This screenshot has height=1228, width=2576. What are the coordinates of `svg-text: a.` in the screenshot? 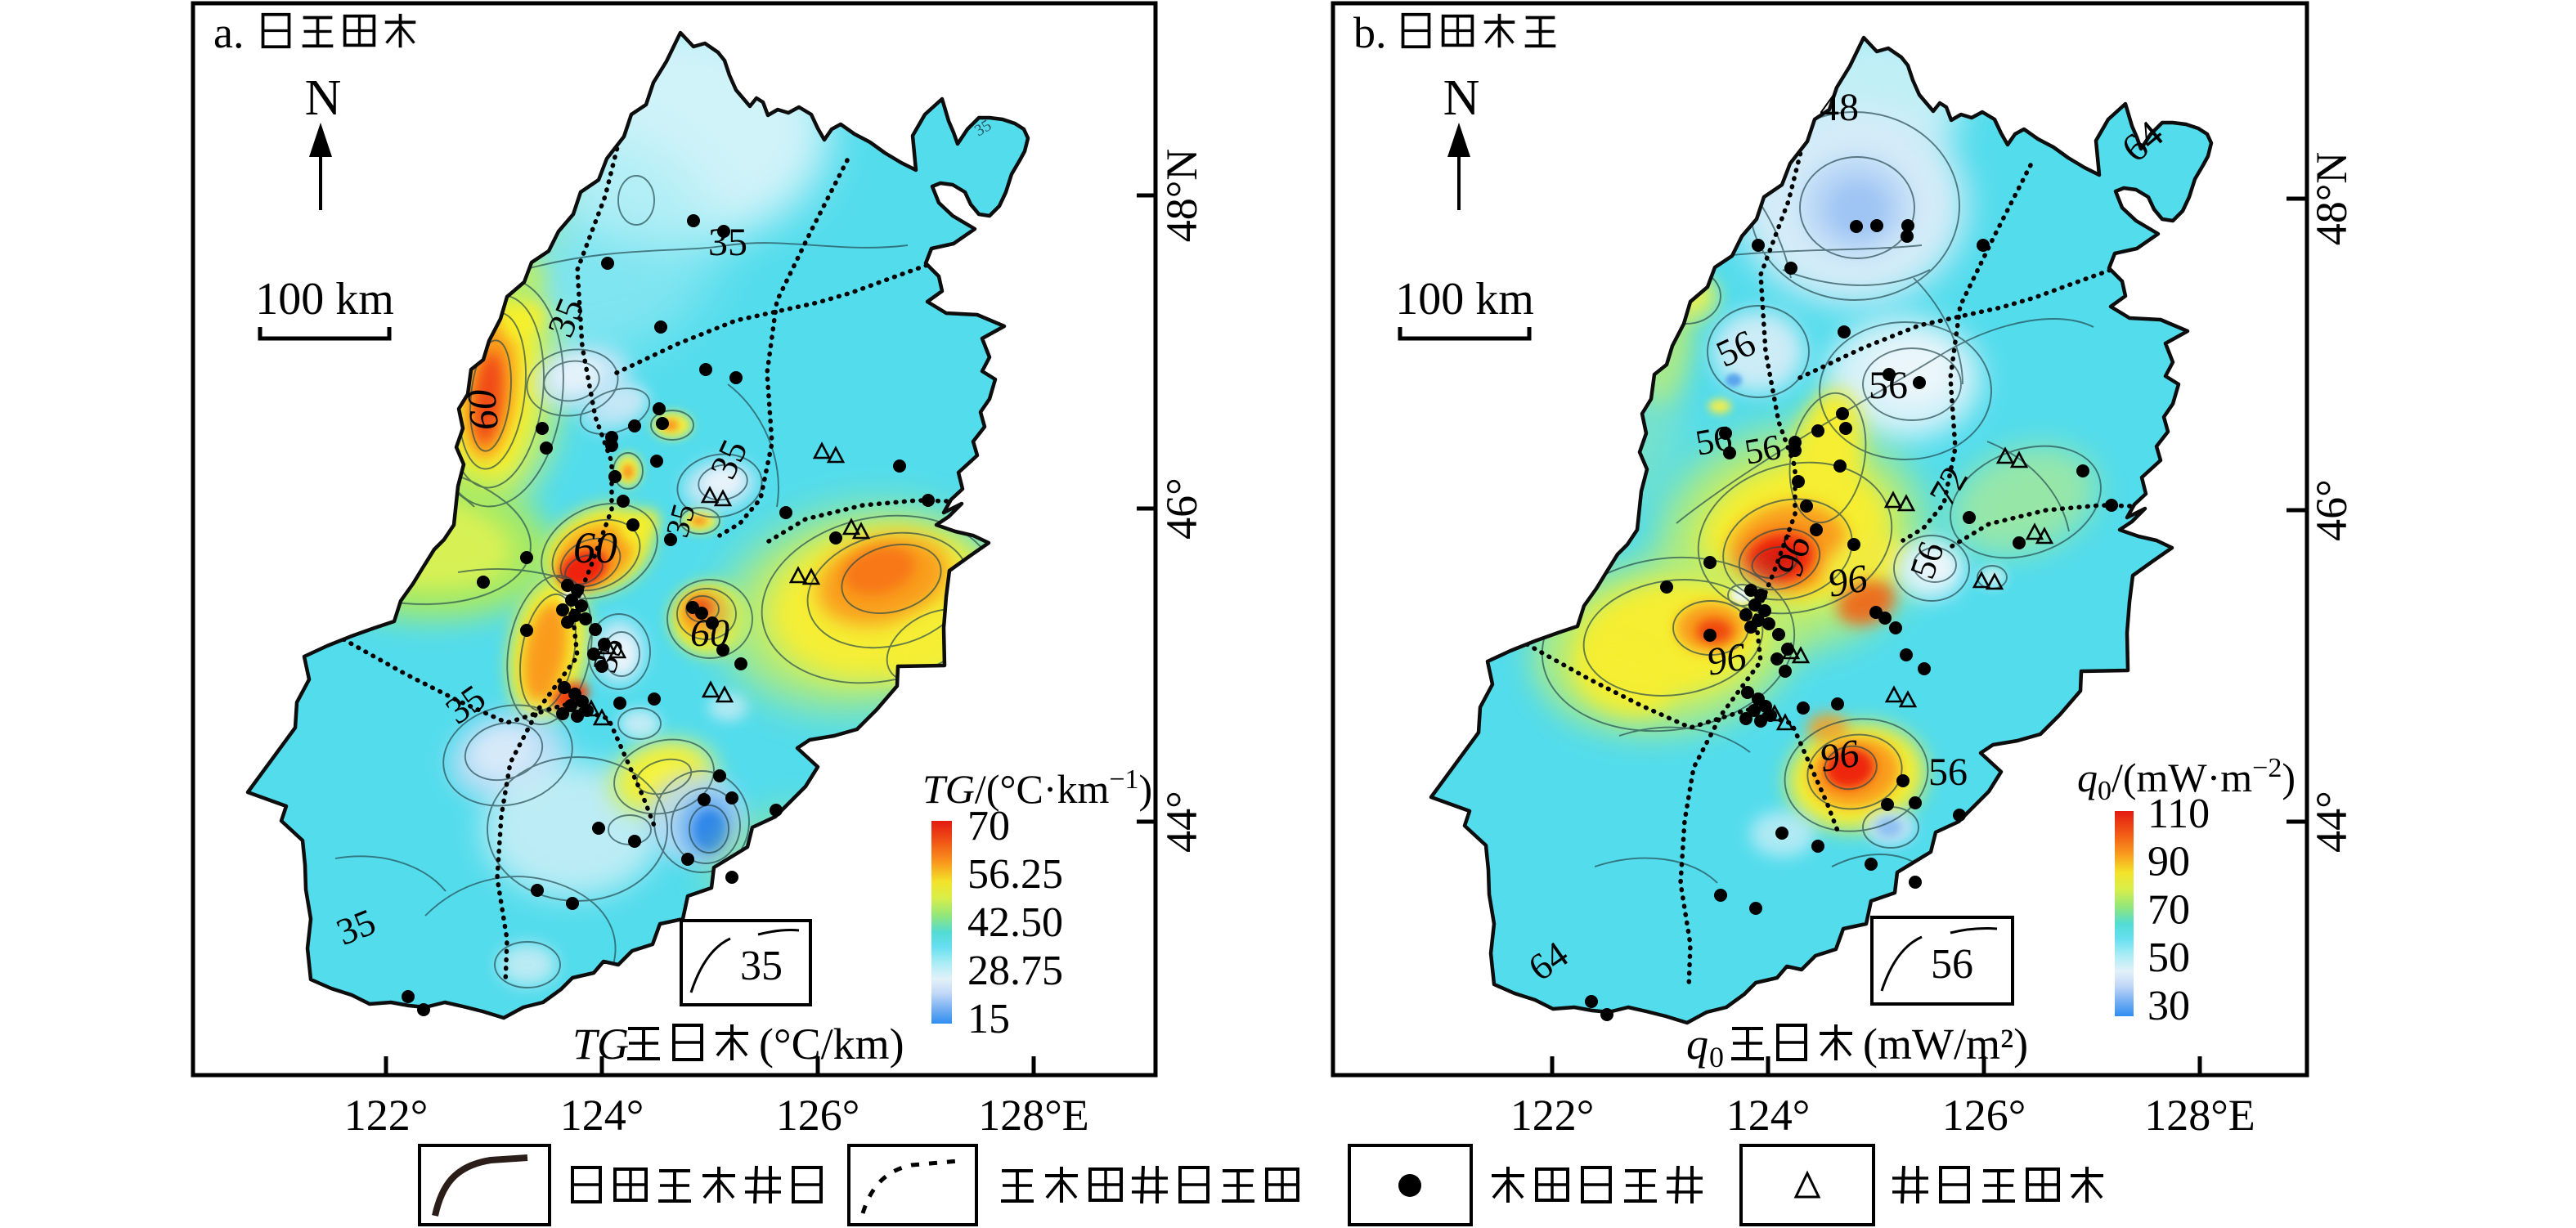 It's located at (228, 32).